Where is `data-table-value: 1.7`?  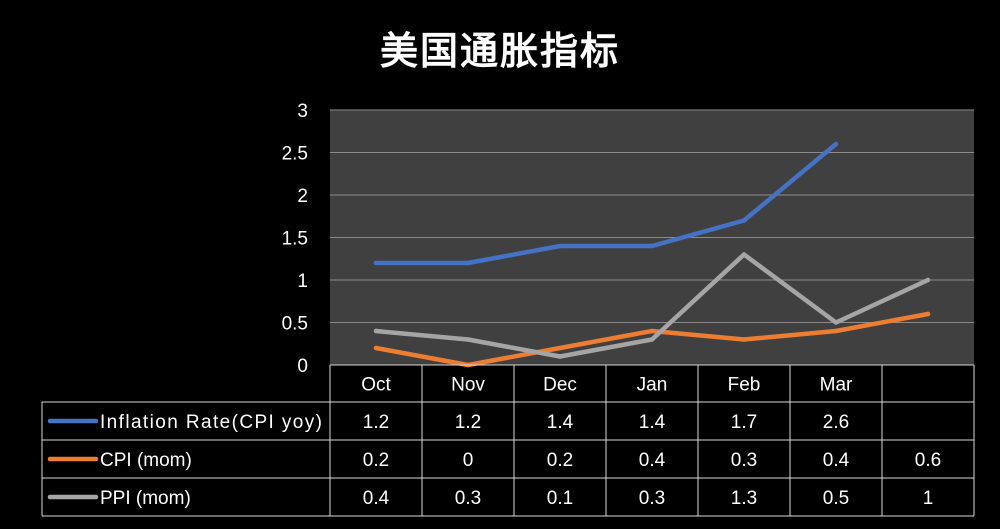
data-table-value: 1.7 is located at coordinates (744, 422).